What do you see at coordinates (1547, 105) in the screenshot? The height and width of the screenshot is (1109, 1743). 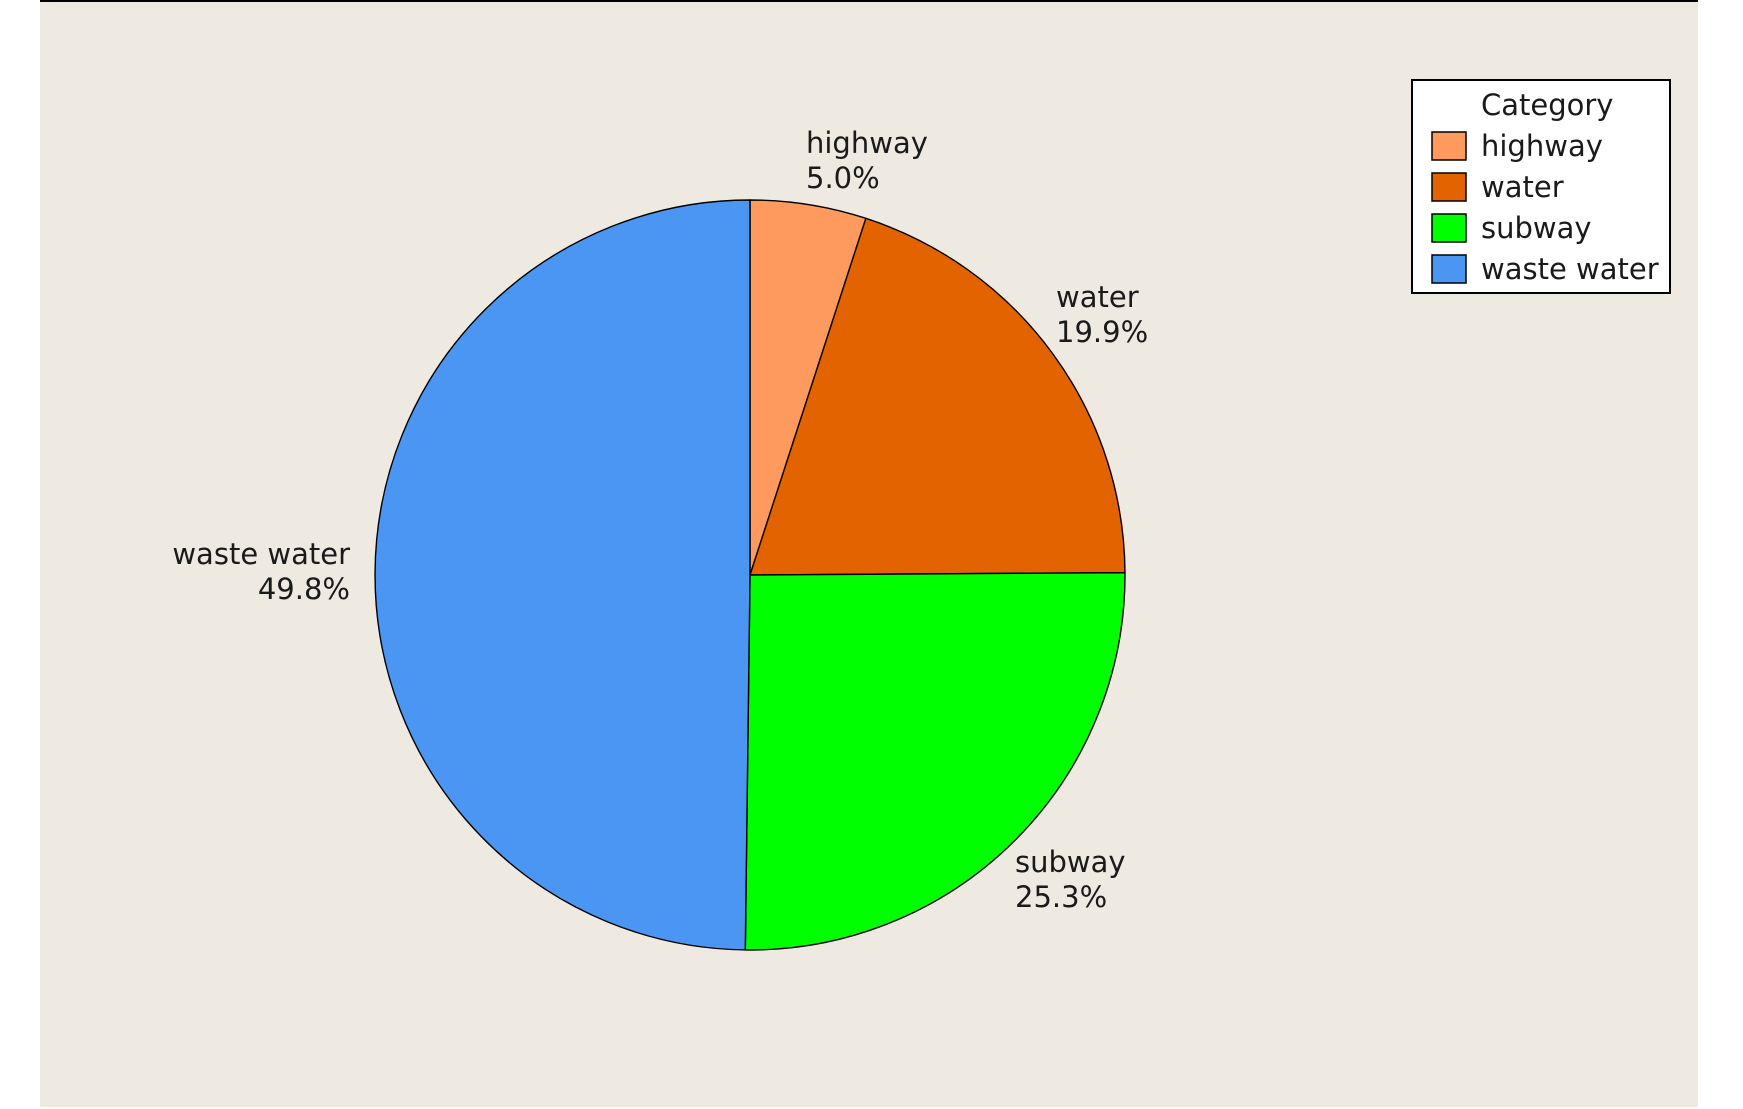 I see `legend-title: Category` at bounding box center [1547, 105].